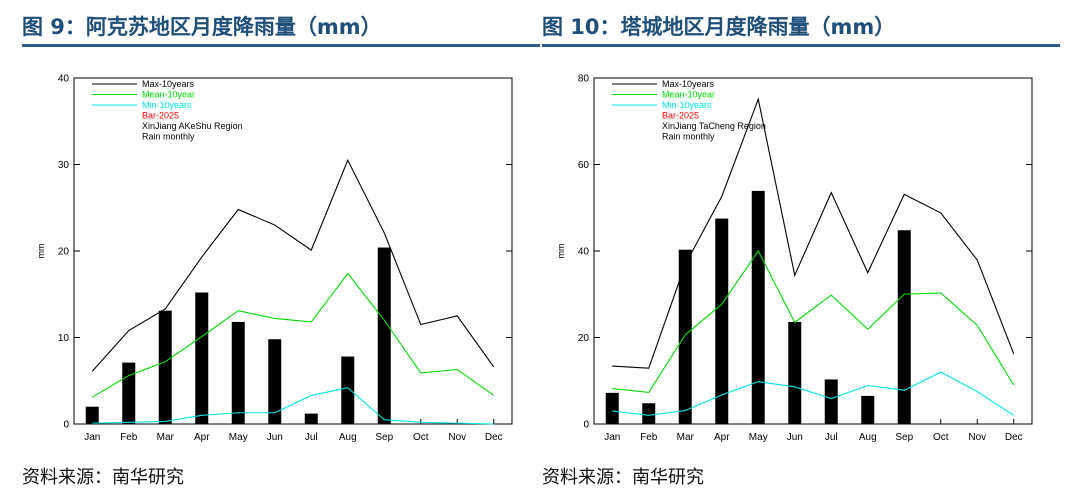 Image resolution: width=1080 pixels, height=500 pixels. What do you see at coordinates (714, 126) in the screenshot?
I see `legend-label: XinJiang TaCheng Region` at bounding box center [714, 126].